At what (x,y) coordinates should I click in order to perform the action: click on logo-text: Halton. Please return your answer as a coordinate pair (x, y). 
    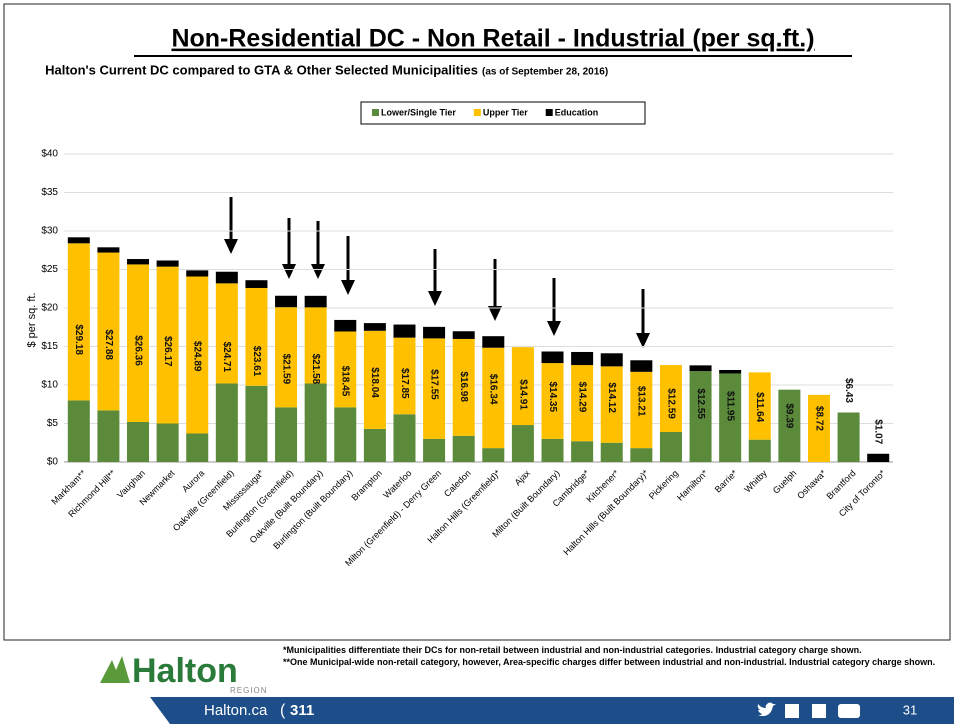
    Looking at the image, I should click on (185, 671).